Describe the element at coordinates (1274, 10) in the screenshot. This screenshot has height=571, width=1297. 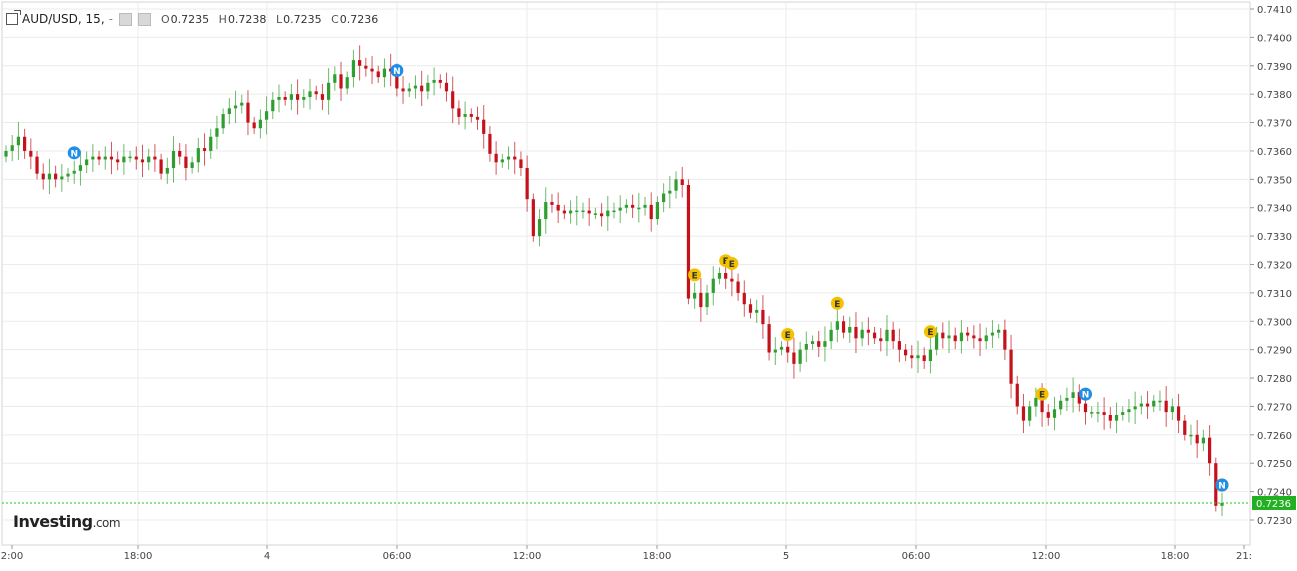
I see `y-tick-label: 0.7410` at that location.